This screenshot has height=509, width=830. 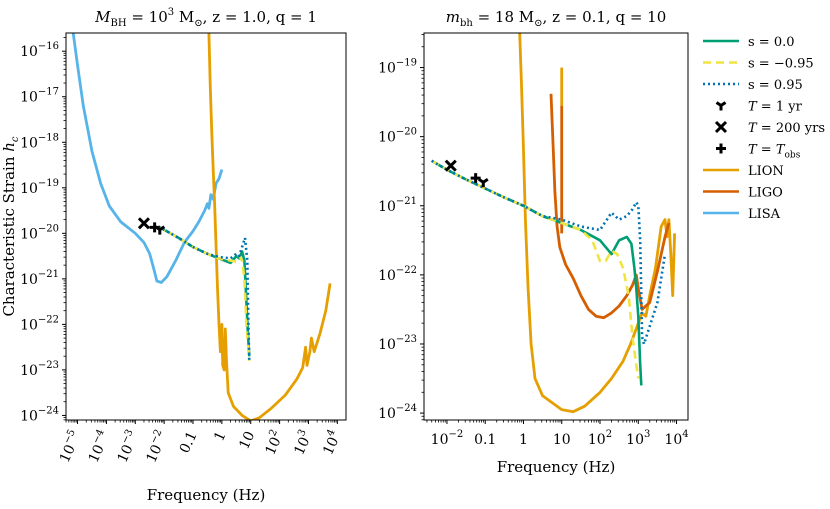 What do you see at coordinates (721, 127) in the screenshot?
I see `legend-marker-x` at bounding box center [721, 127].